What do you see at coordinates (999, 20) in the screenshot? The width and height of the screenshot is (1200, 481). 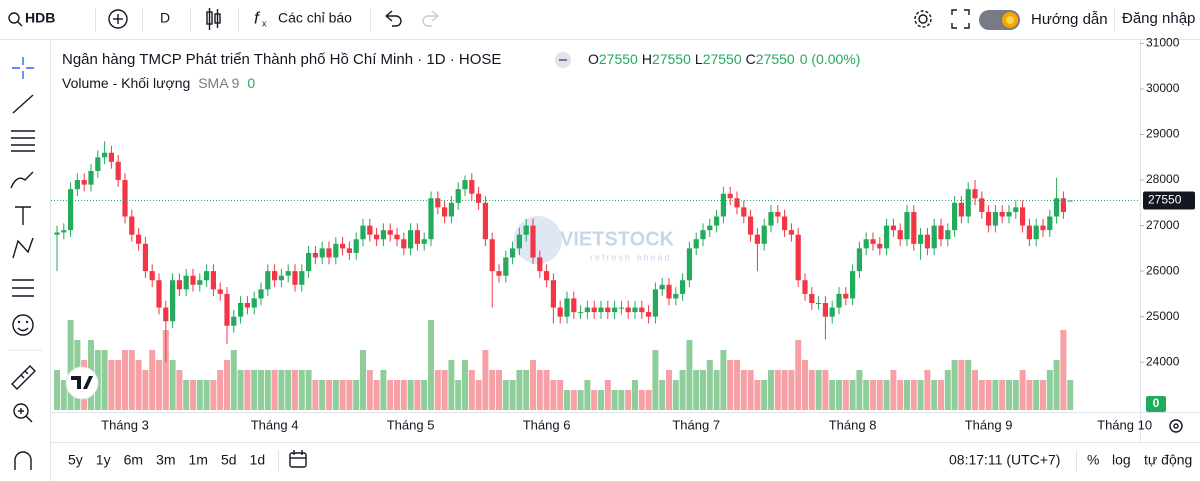 I see `theme-toggle` at bounding box center [999, 20].